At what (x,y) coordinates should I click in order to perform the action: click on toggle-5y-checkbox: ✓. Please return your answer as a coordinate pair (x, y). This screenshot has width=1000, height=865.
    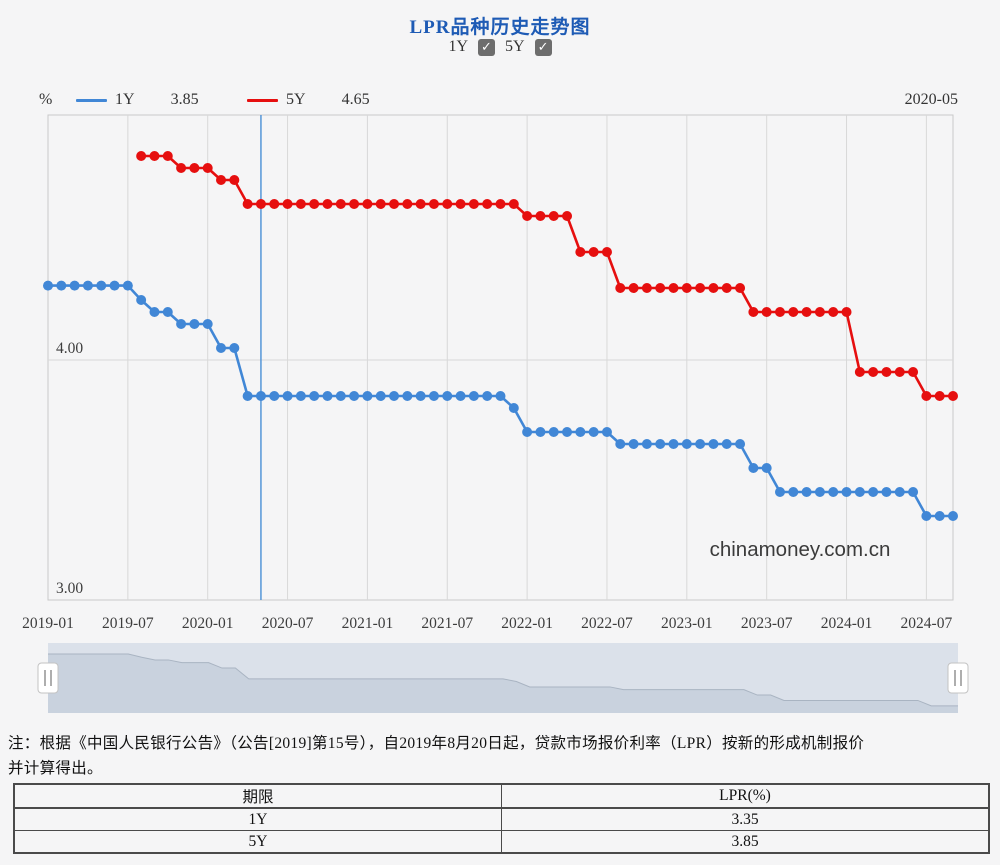
    Looking at the image, I should click on (543, 47).